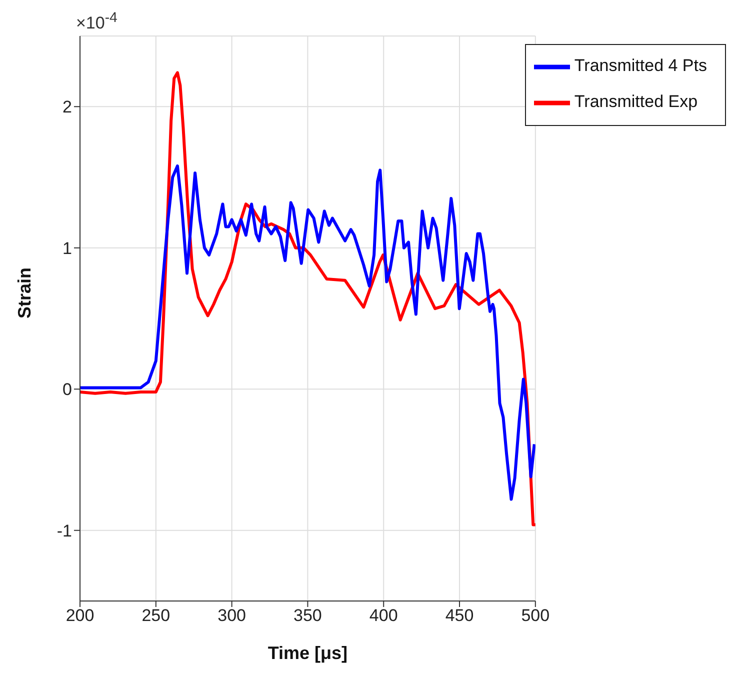  I want to click on y-tick-label: 2, so click(67, 107).